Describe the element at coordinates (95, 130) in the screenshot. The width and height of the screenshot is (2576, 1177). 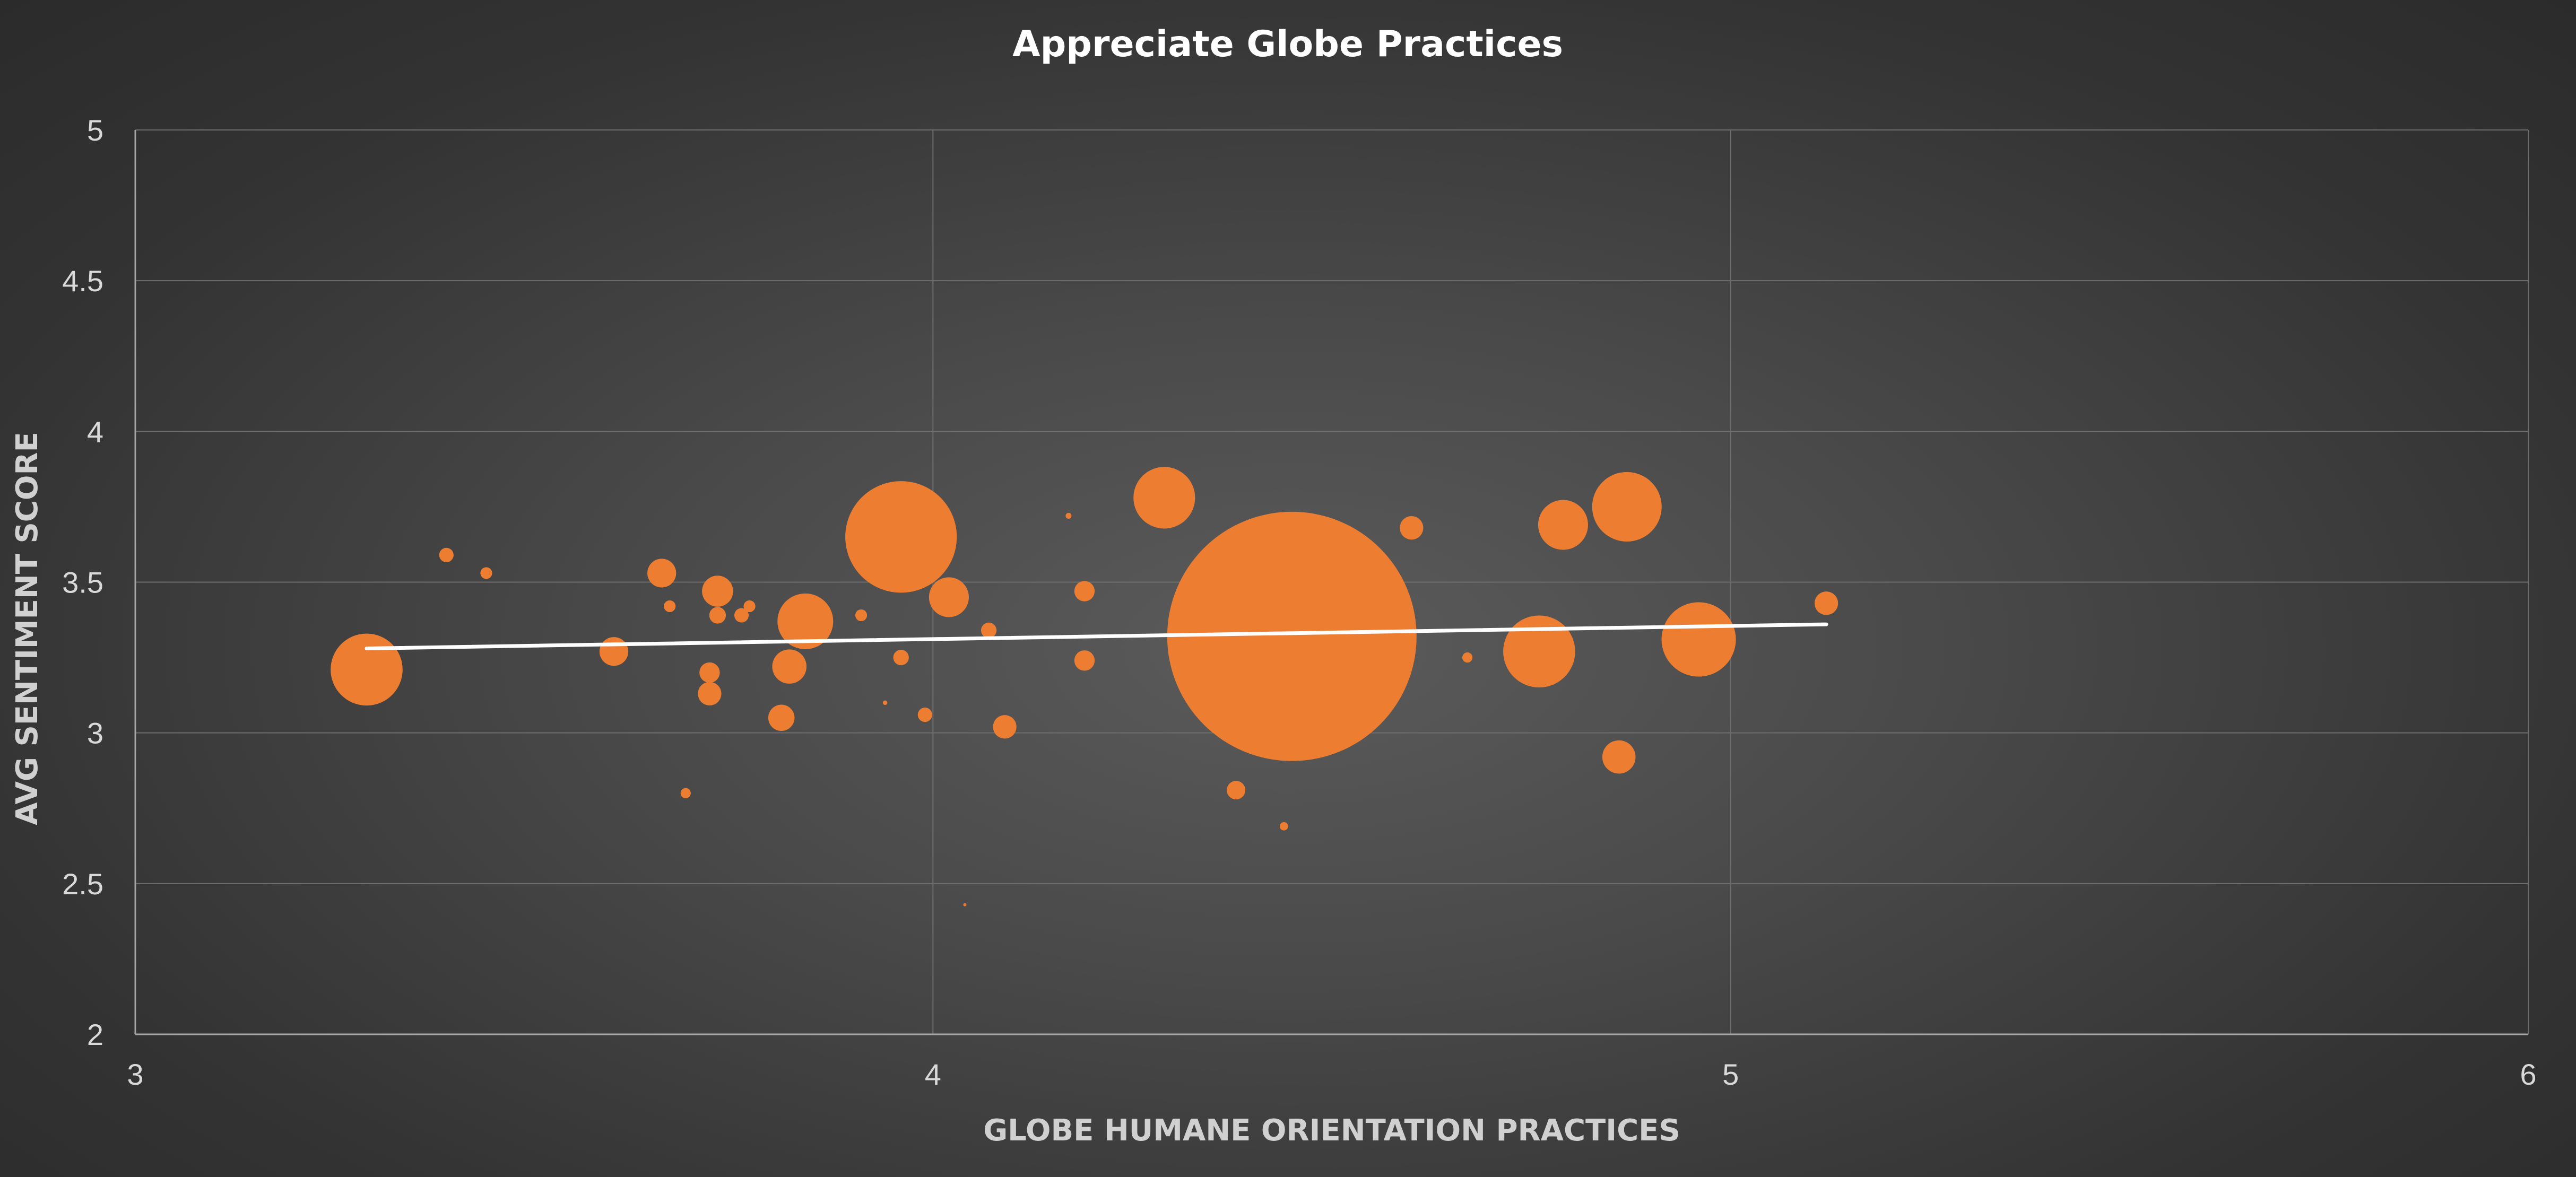
I see `y-tick-label: 5` at that location.